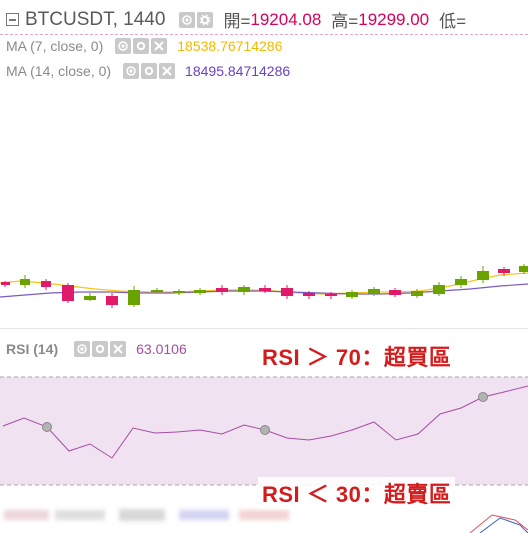  I want to click on ma7-legend: MA (7, close, 0) 18538.76714286, so click(144, 46).